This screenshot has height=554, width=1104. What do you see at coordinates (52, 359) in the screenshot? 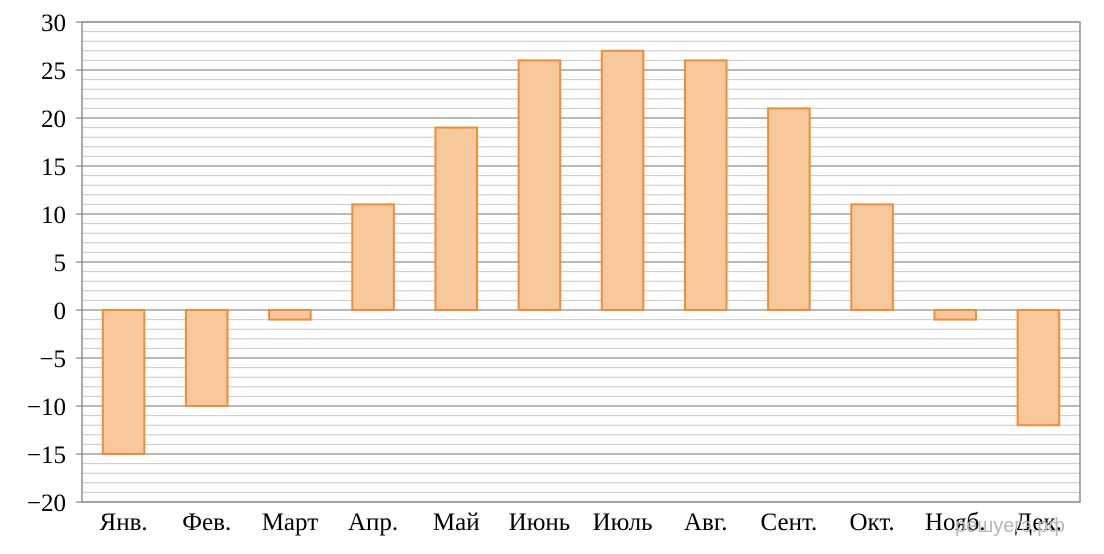
I see `y-tick-label: −5` at bounding box center [52, 359].